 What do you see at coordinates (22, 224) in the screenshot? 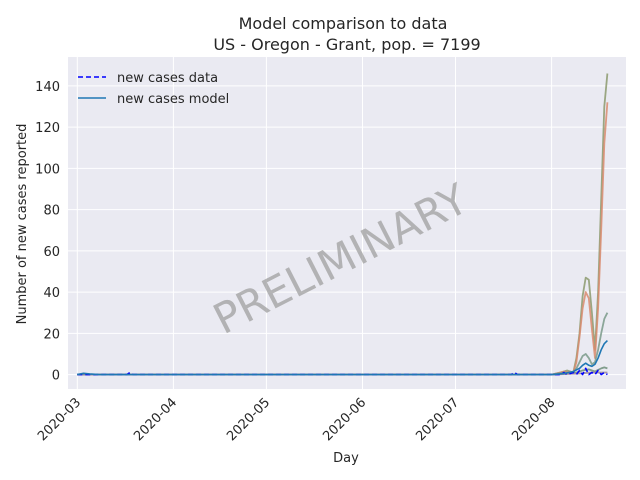
I see `y-axis-label: Number of new cases reported` at bounding box center [22, 224].